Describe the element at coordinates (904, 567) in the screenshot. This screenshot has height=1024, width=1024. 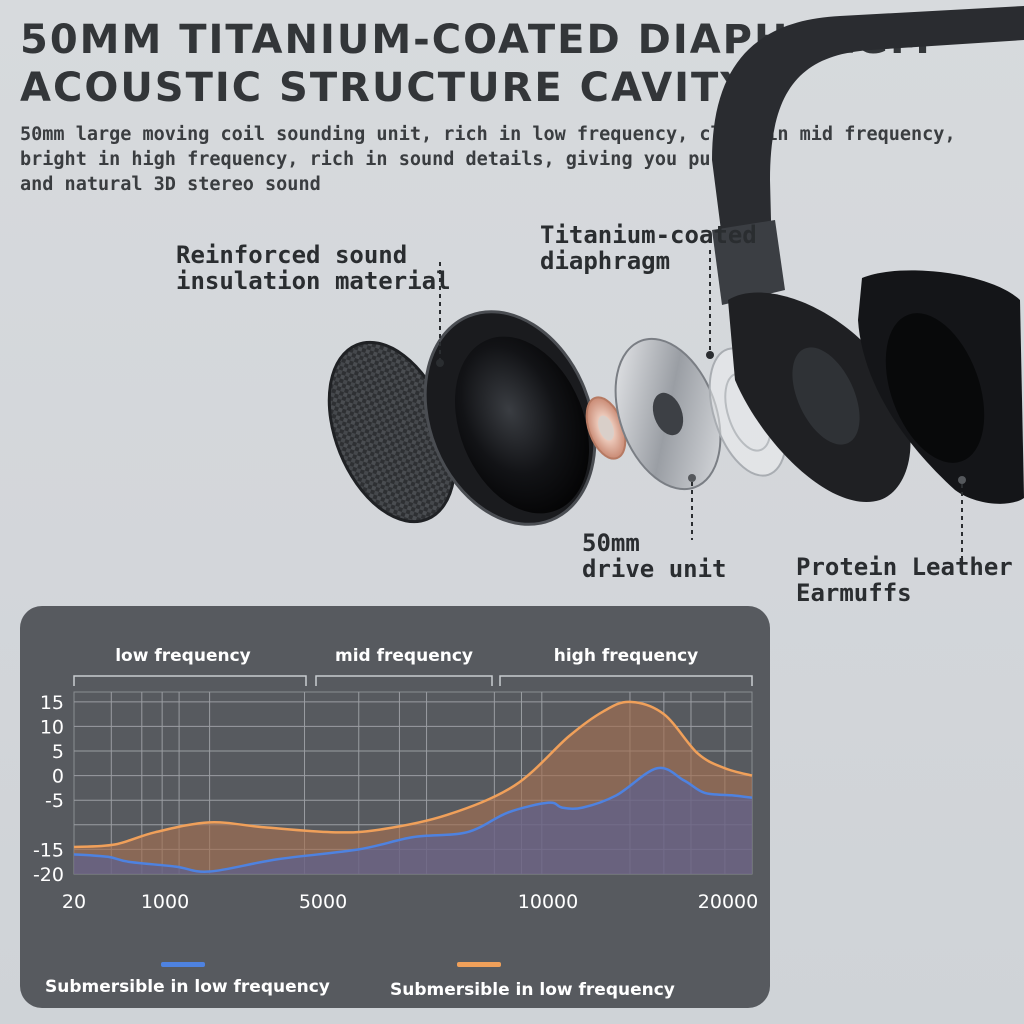
I see `label-earmuffs-line-1: Protein Leather` at that location.